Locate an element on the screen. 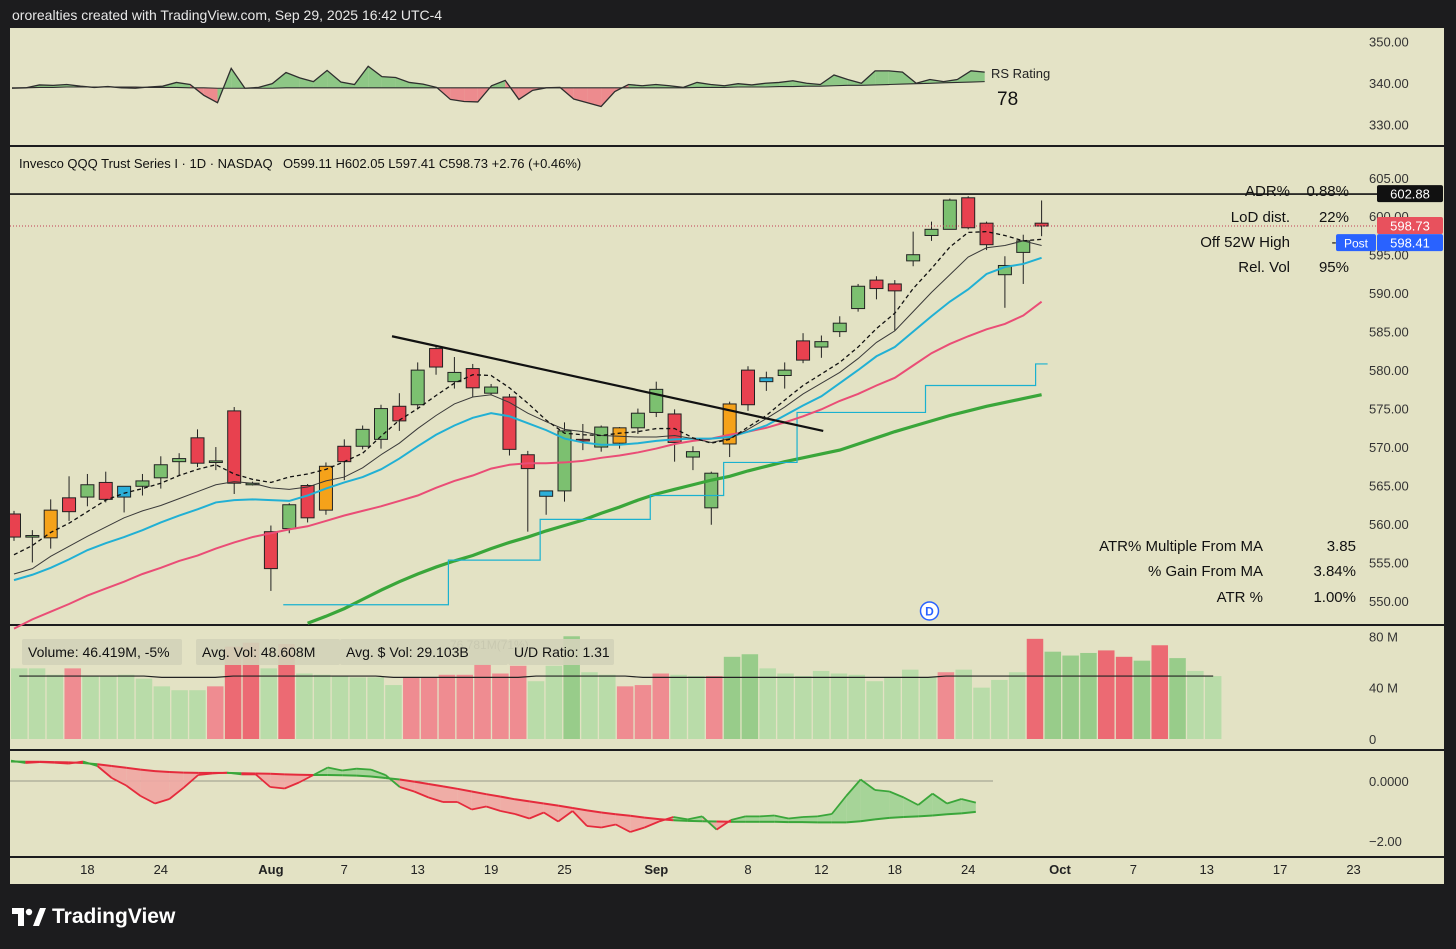  post-price-tag-text: 598.41 is located at coordinates (1410, 243).